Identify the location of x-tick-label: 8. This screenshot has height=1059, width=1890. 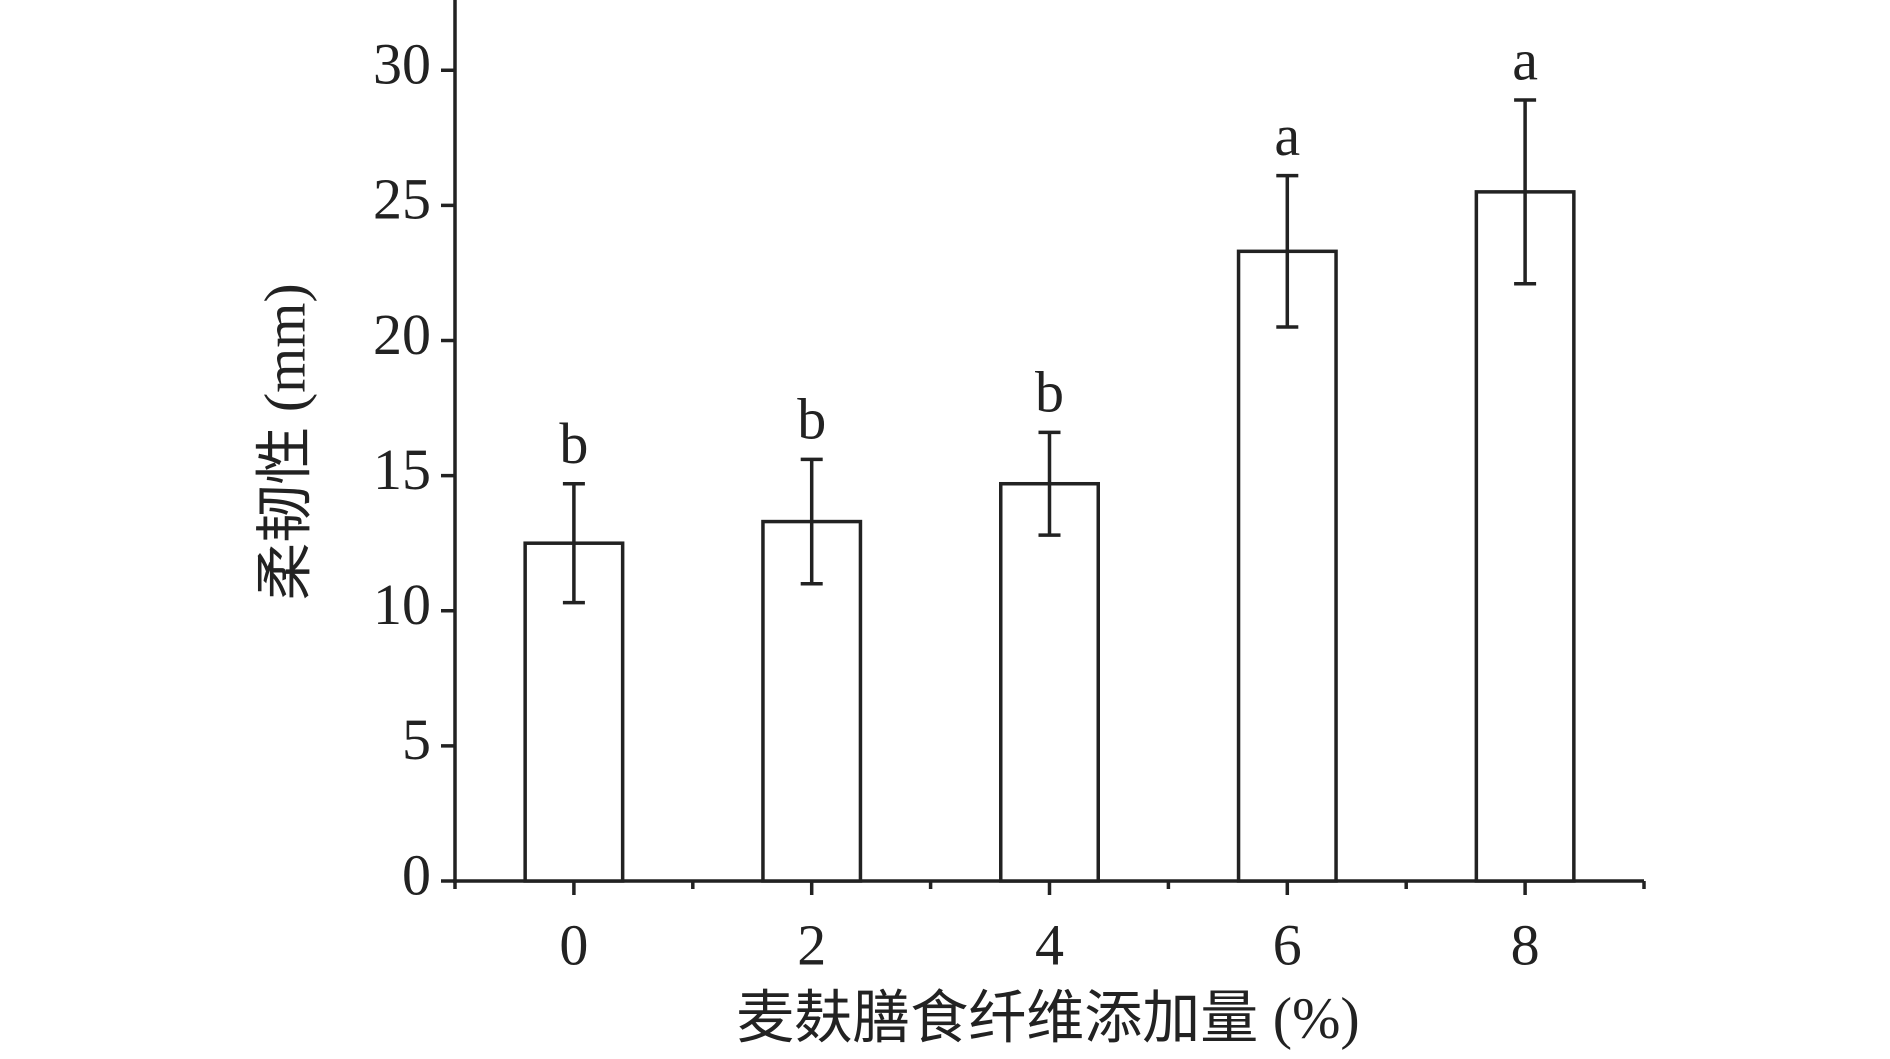
(1525, 944).